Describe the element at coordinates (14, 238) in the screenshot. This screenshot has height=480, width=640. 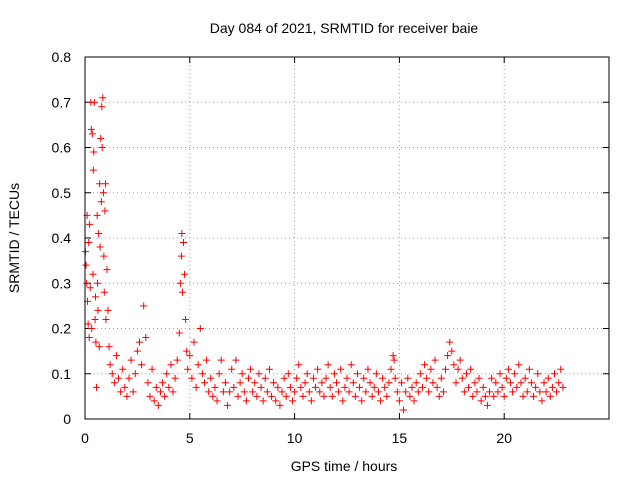
I see `y-axis-label: SRMTID / TECUs` at that location.